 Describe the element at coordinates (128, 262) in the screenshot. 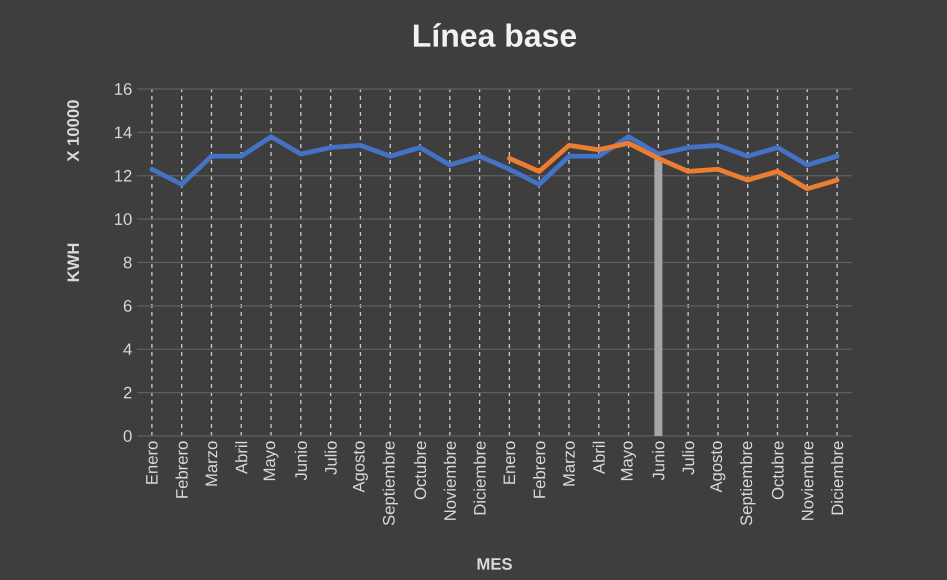

I see `y-tick-label: 8` at that location.